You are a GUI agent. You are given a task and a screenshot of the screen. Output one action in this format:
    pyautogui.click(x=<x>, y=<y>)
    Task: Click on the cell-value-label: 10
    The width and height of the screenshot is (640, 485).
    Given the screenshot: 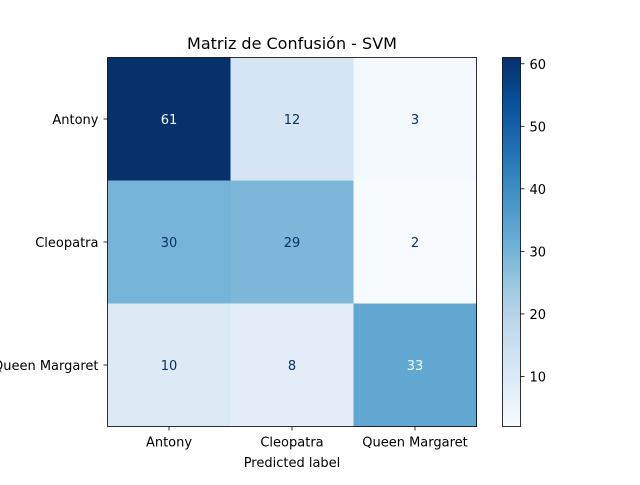 What is the action you would take?
    pyautogui.click(x=169, y=366)
    